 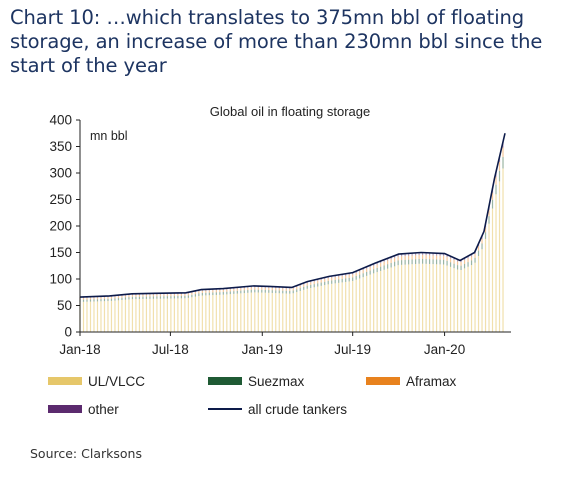 What do you see at coordinates (60, 173) in the screenshot?
I see `y-tick-label: 300` at bounding box center [60, 173].